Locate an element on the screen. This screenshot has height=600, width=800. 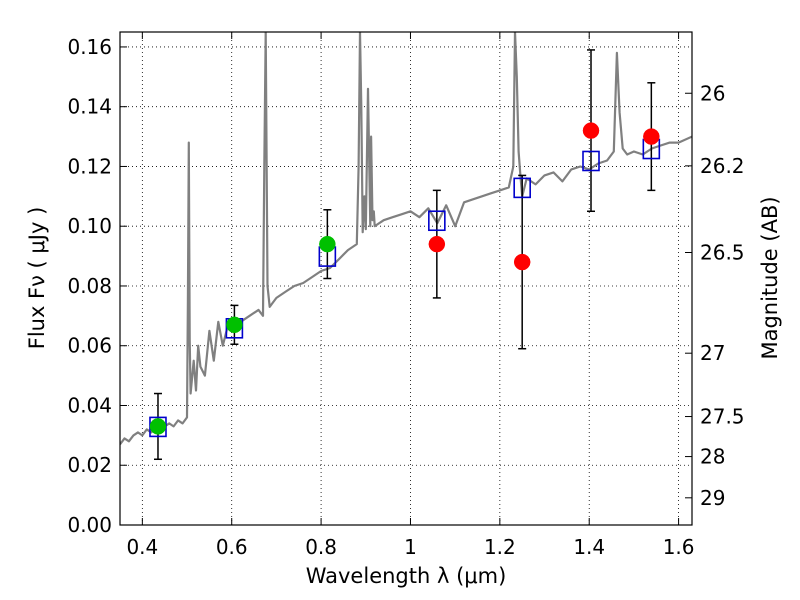
x-tick-label: 0.4 is located at coordinates (142, 547).